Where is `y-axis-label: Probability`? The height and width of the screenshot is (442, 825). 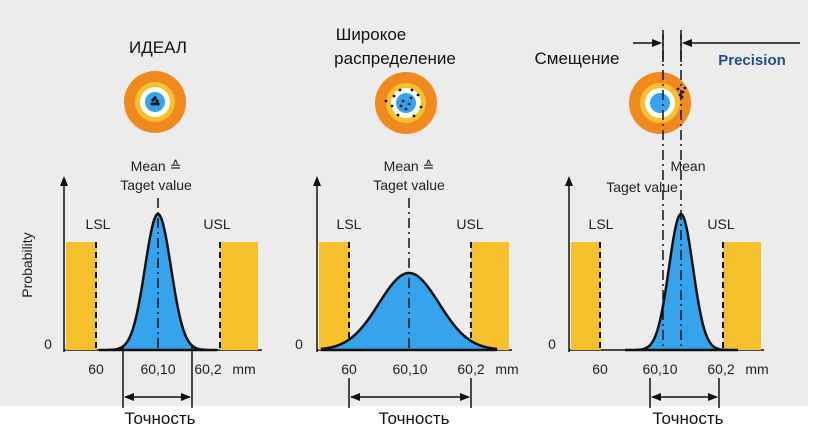
y-axis-label: Probability is located at coordinates (27, 264).